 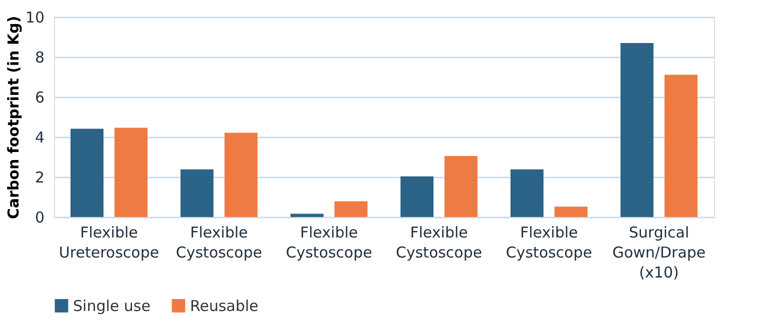 What do you see at coordinates (39, 137) in the screenshot?
I see `y-tick-label: 4` at bounding box center [39, 137].